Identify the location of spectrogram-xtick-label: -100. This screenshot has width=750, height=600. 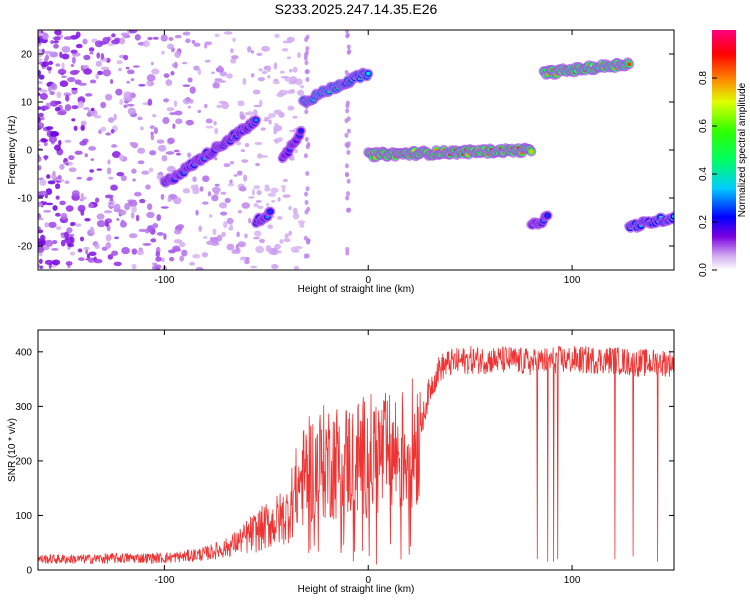
(164, 280).